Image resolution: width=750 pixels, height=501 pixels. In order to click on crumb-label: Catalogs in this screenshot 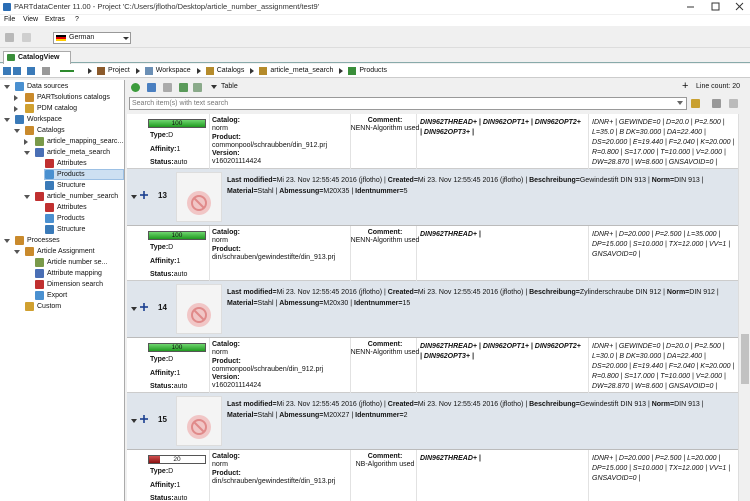, I will do `click(230, 70)`.